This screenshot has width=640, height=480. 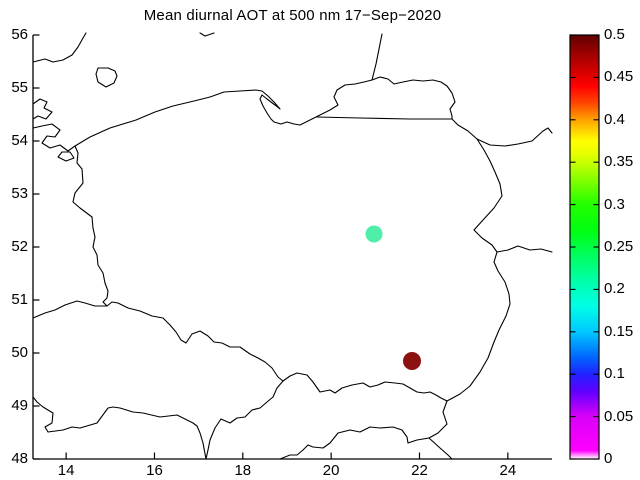 What do you see at coordinates (614, 34) in the screenshot?
I see `colorbar-tick-label: 0.5` at bounding box center [614, 34].